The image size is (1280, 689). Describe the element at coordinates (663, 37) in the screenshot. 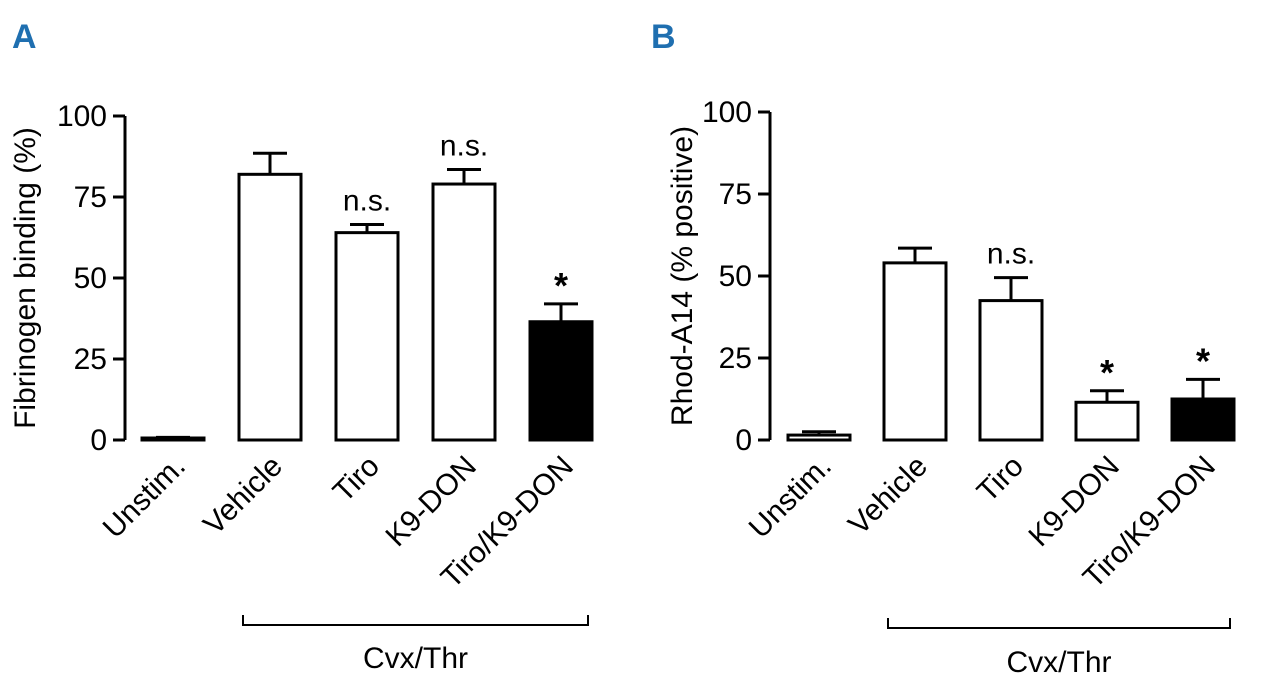

I see `panel-letter-b: B` at that location.